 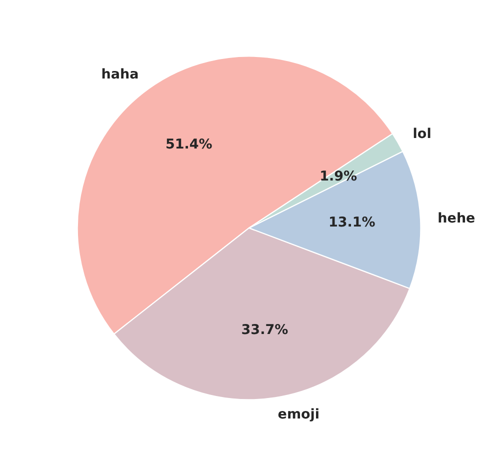 What do you see at coordinates (339, 176) in the screenshot?
I see `data-label: 1.9%` at bounding box center [339, 176].